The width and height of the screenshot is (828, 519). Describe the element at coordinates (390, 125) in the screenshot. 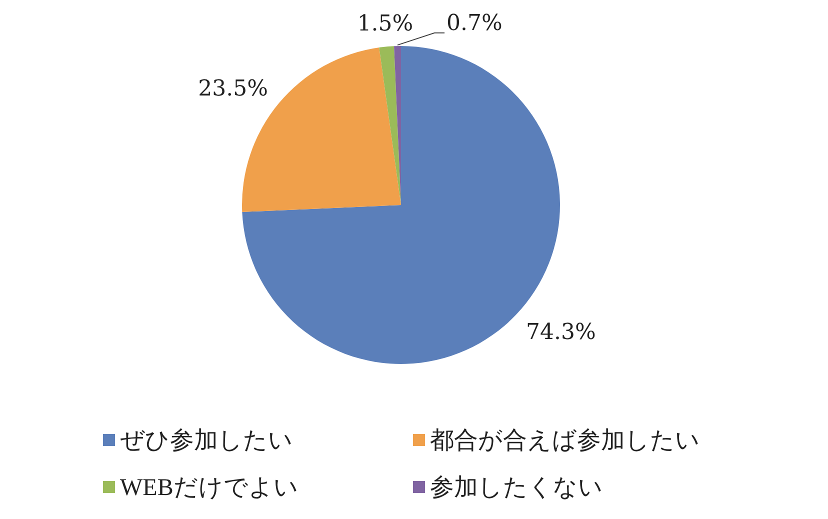

I see `pie-slice` at that location.